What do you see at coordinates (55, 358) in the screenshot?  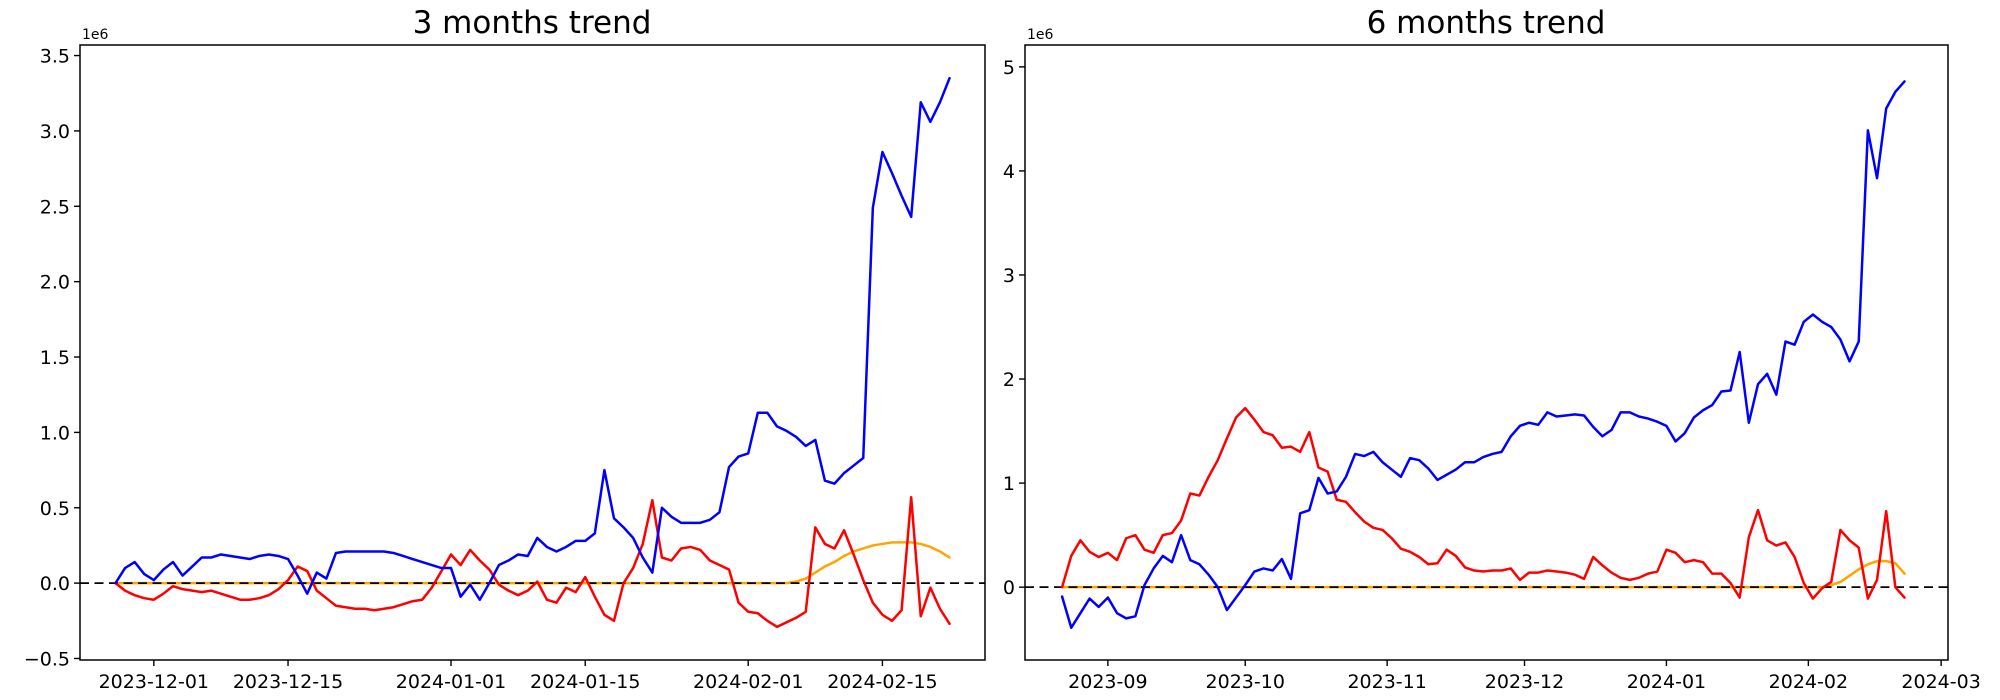 I see `y-tick-label: 1.5` at bounding box center [55, 358].